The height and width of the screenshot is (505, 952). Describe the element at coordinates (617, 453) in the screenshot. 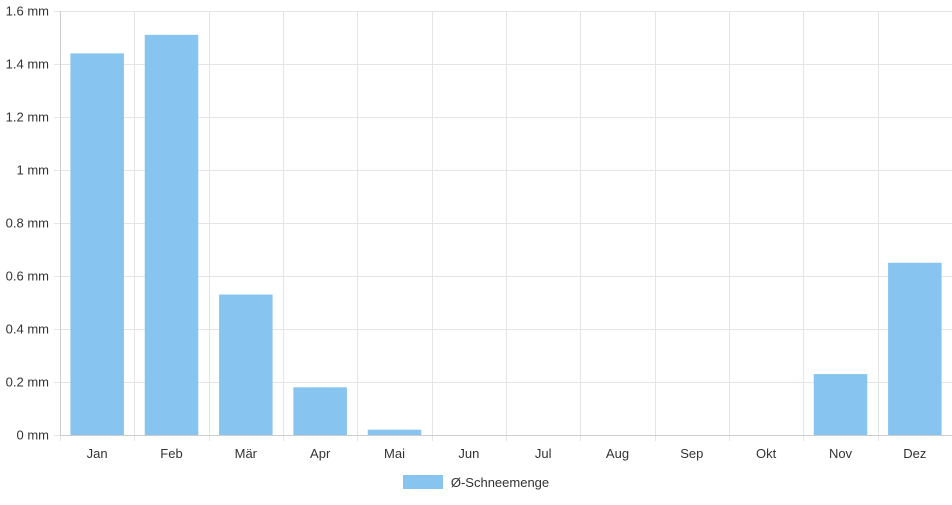

I see `x-tick-label: Aug` at that location.